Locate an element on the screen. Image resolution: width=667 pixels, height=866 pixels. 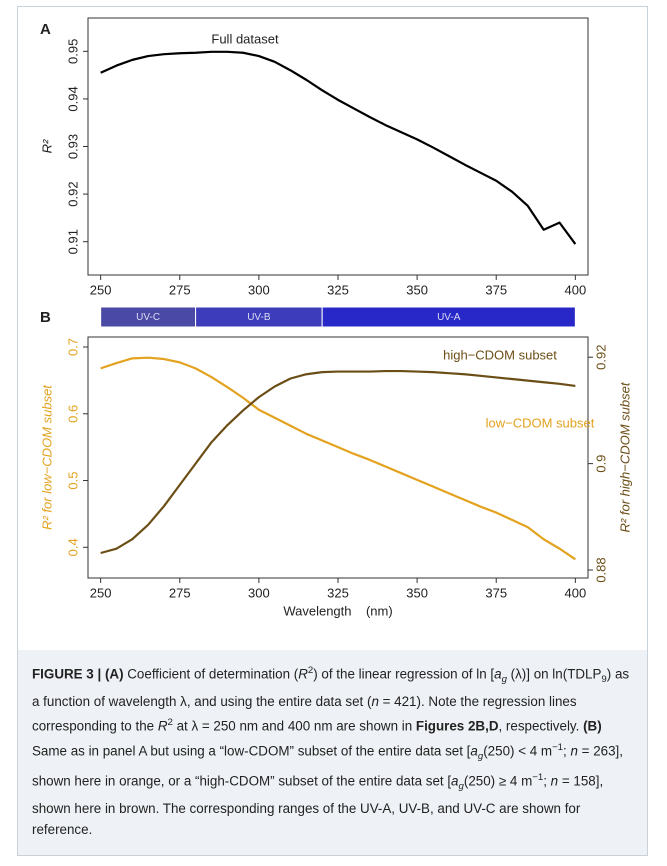
y-tick-label: 0.94 is located at coordinates (72, 98).